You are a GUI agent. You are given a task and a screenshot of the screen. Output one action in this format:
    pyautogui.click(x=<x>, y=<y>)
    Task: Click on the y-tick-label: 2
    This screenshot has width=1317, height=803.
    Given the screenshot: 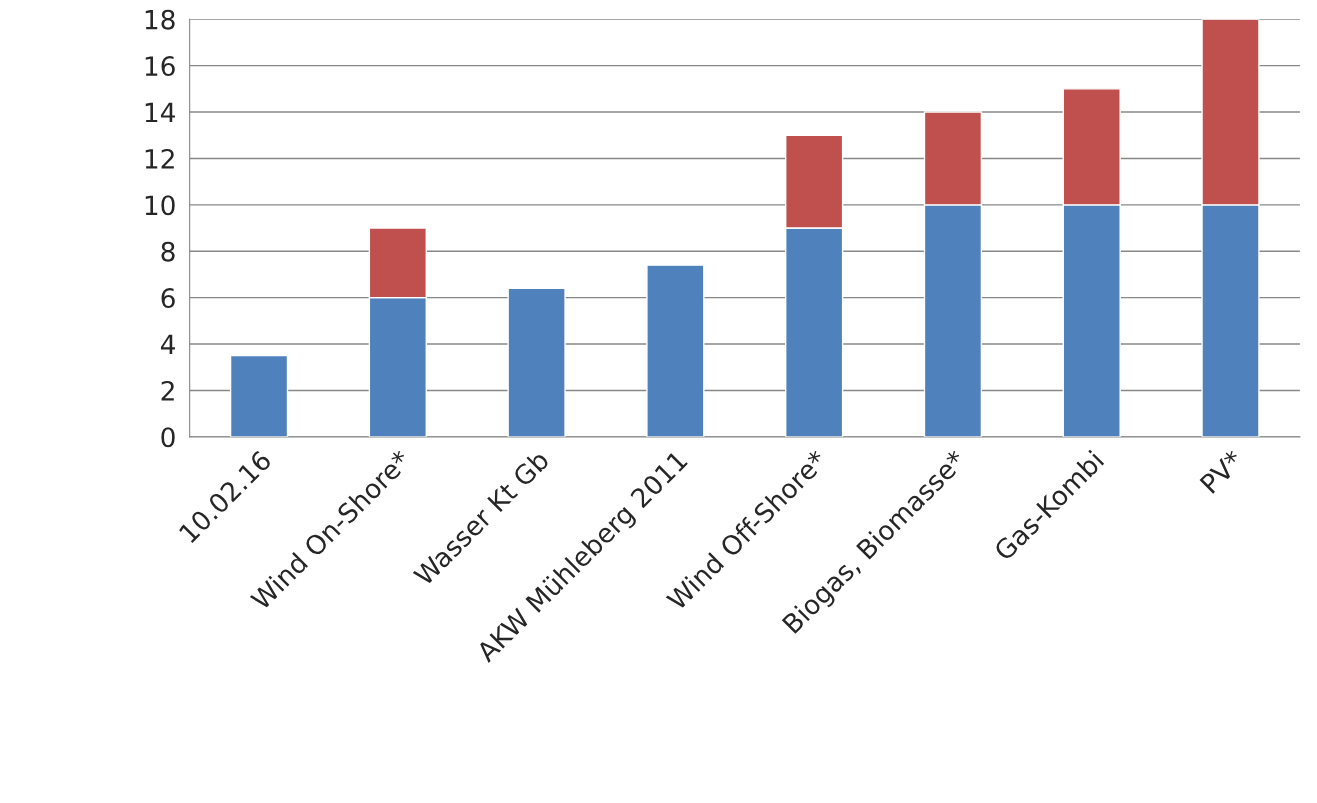 What is the action you would take?
    pyautogui.click(x=167, y=390)
    